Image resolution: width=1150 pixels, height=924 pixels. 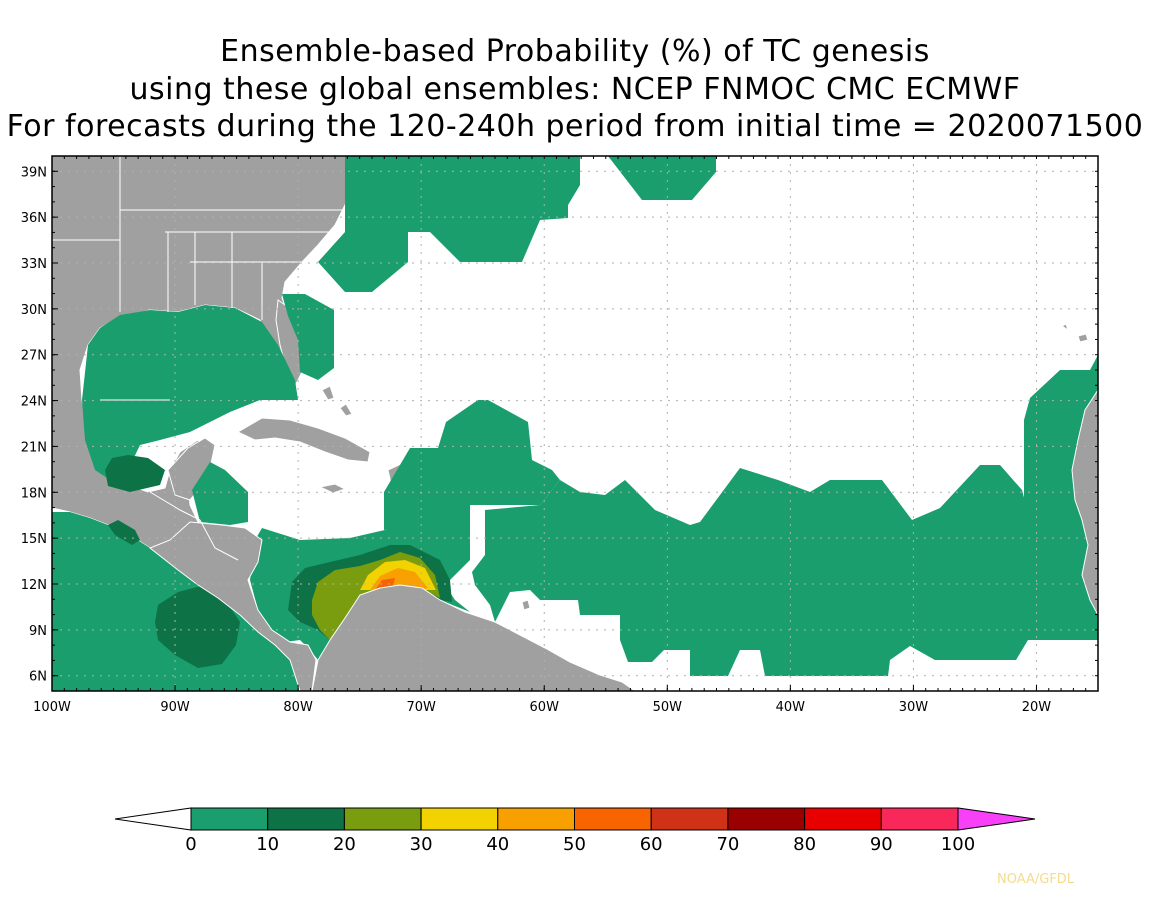 What do you see at coordinates (421, 707) in the screenshot?
I see `lon-label-70w: 70W` at bounding box center [421, 707].